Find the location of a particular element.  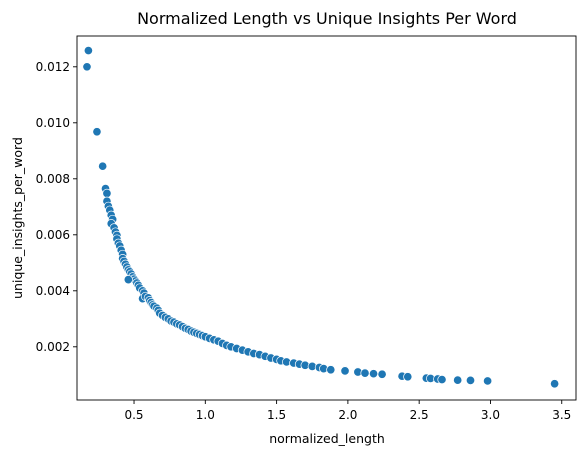

y-tick-label: 0.012 is located at coordinates (53, 67).